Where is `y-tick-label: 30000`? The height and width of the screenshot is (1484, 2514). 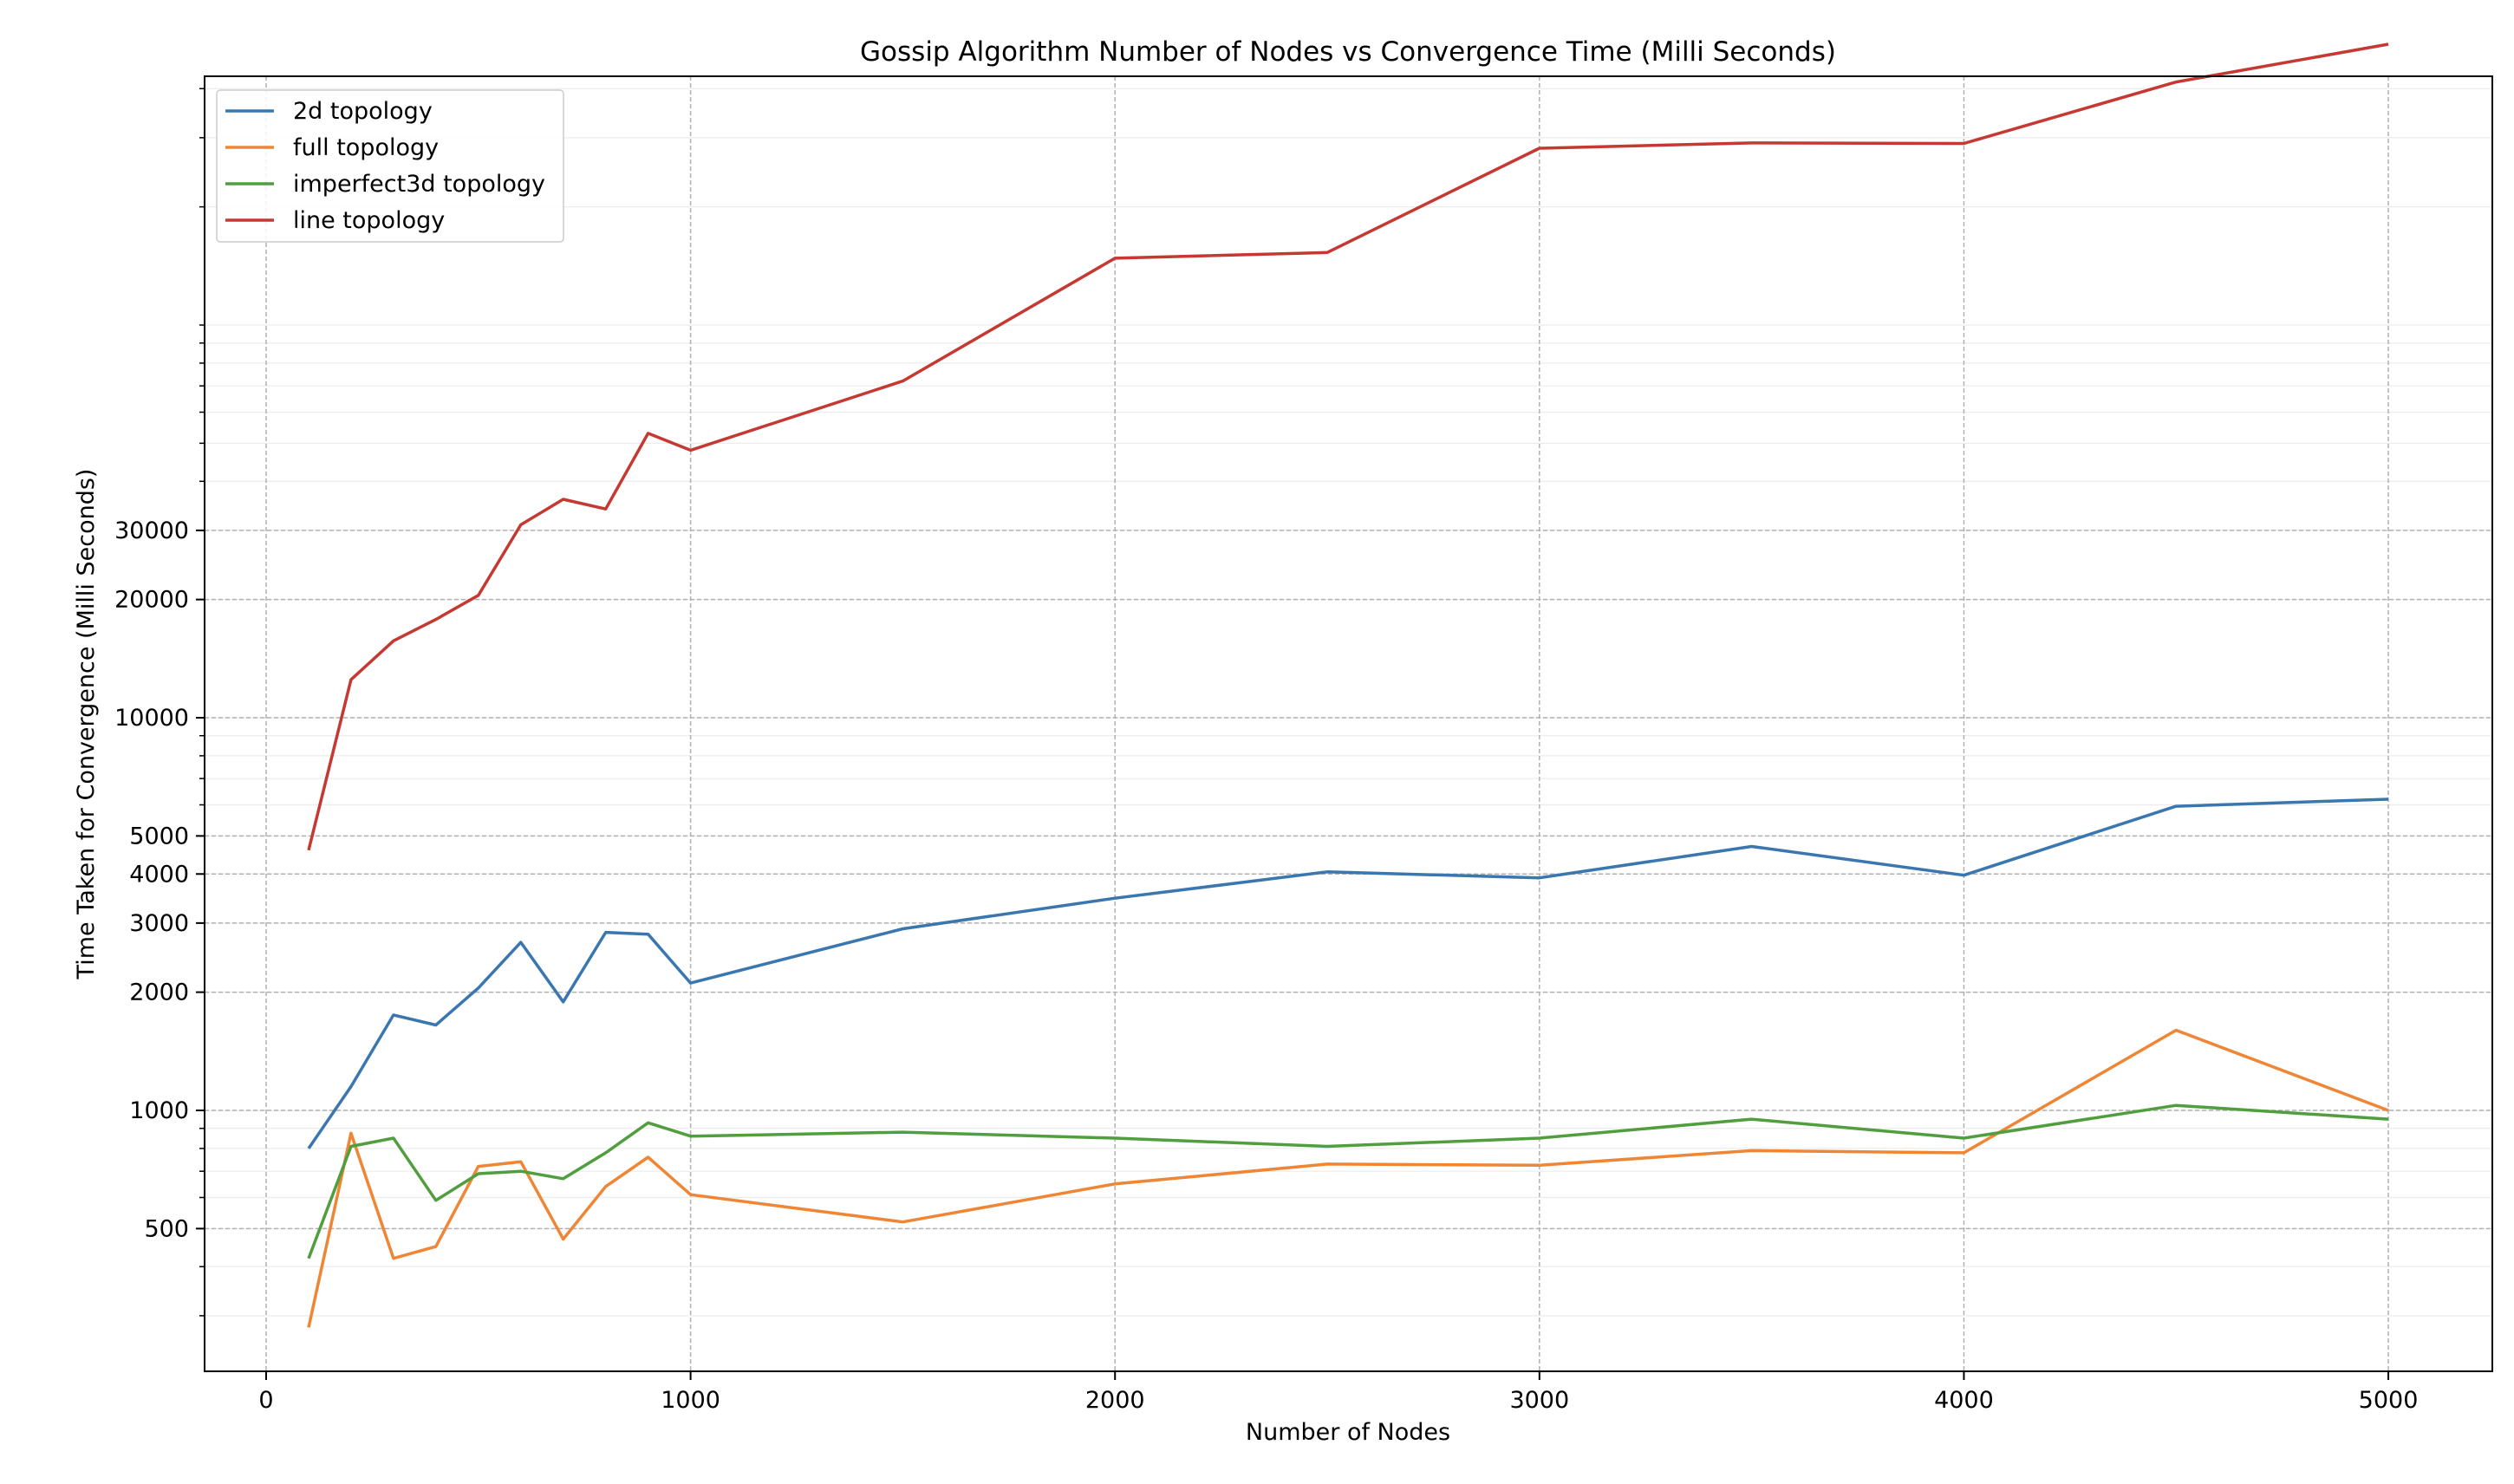
y-tick-label: 30000 is located at coordinates (151, 530).